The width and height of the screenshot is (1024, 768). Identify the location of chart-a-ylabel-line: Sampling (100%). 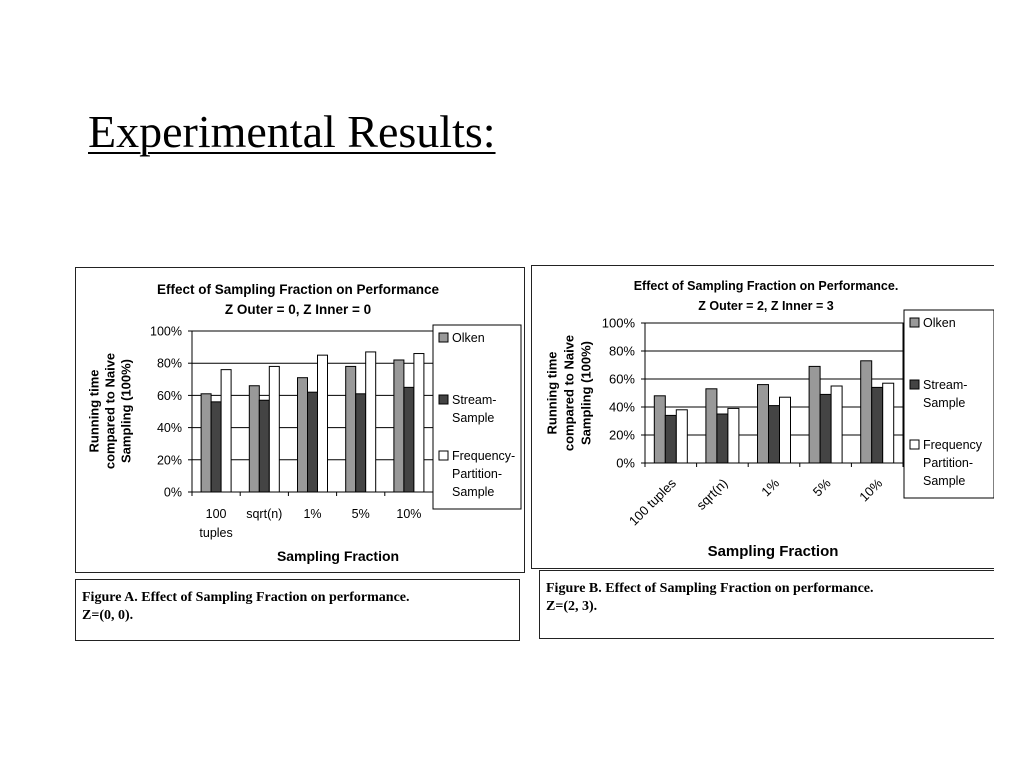
(126, 411).